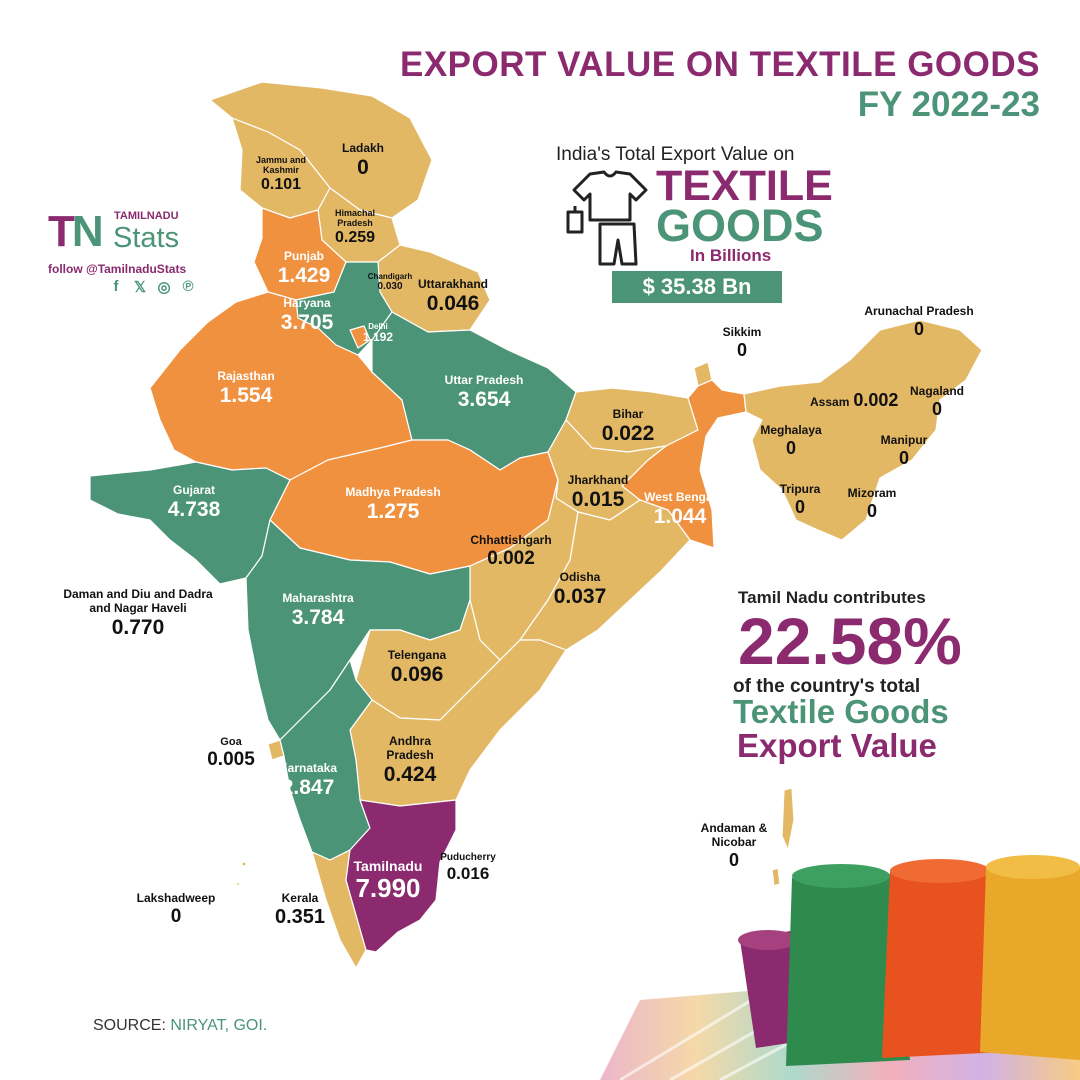 Image resolution: width=1080 pixels, height=1080 pixels. Describe the element at coordinates (308, 780) in the screenshot. I see `label-karnataka: Karnataka 2.847` at that location.